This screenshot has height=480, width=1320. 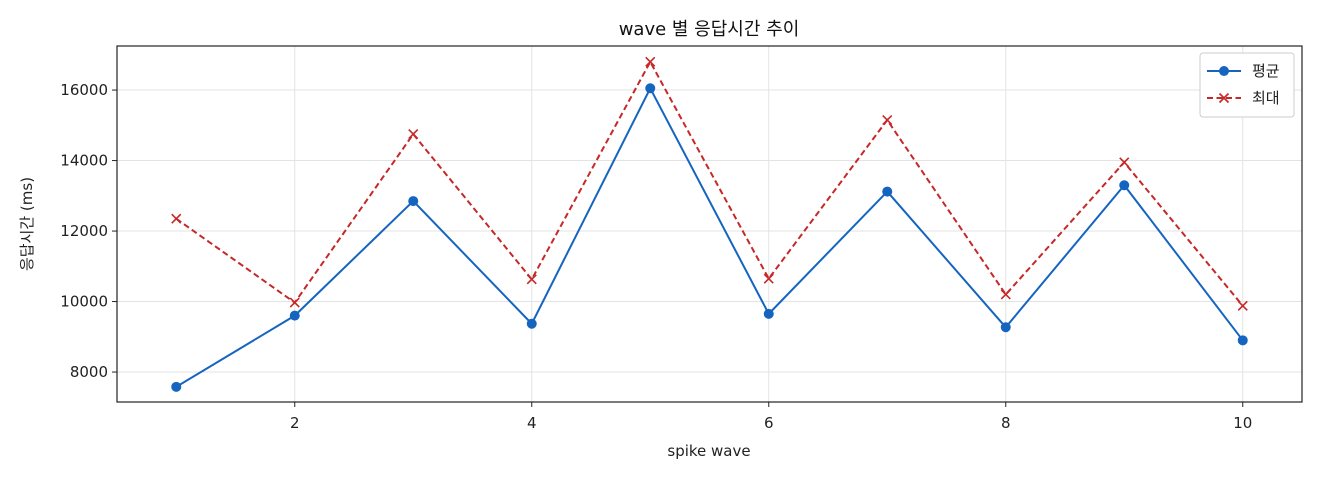 What do you see at coordinates (1266, 98) in the screenshot?
I see `legend-label: 최대` at bounding box center [1266, 98].